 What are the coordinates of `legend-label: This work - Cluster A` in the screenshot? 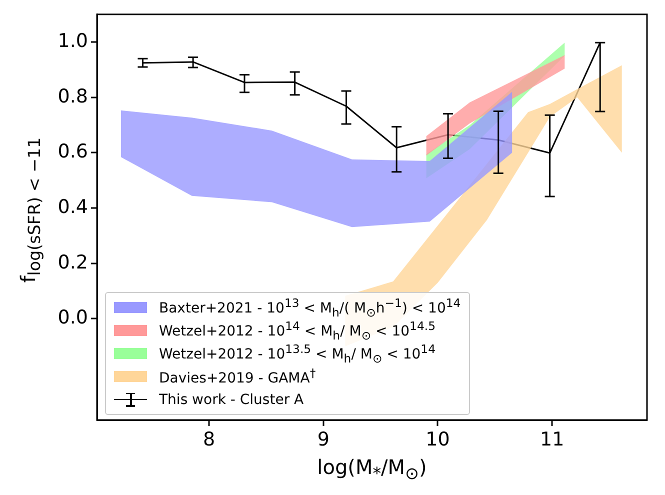 It's located at (231, 400).